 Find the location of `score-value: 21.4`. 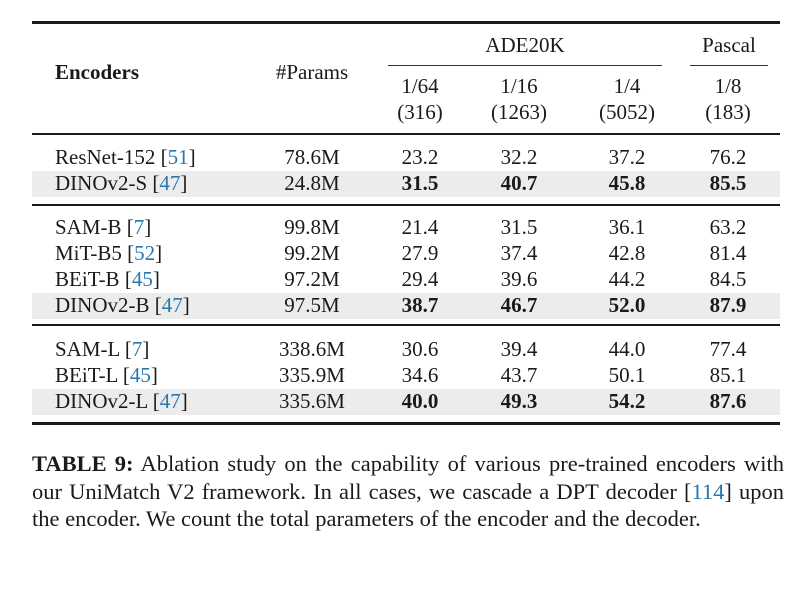

score-value: 21.4 is located at coordinates (420, 227).